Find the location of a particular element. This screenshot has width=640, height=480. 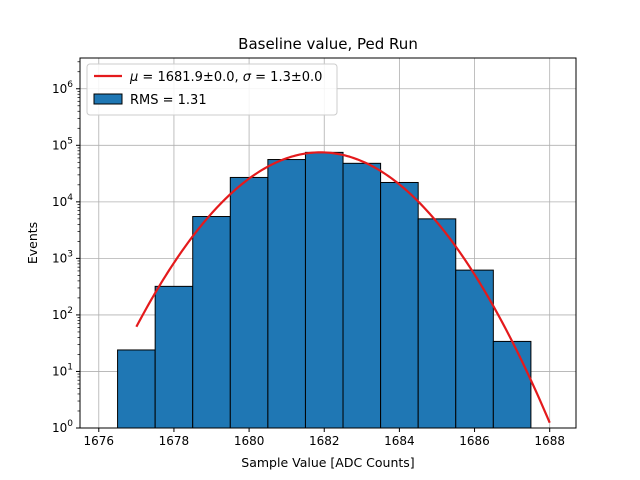

chart-title: Baseline value, Ped Run is located at coordinates (328, 44).